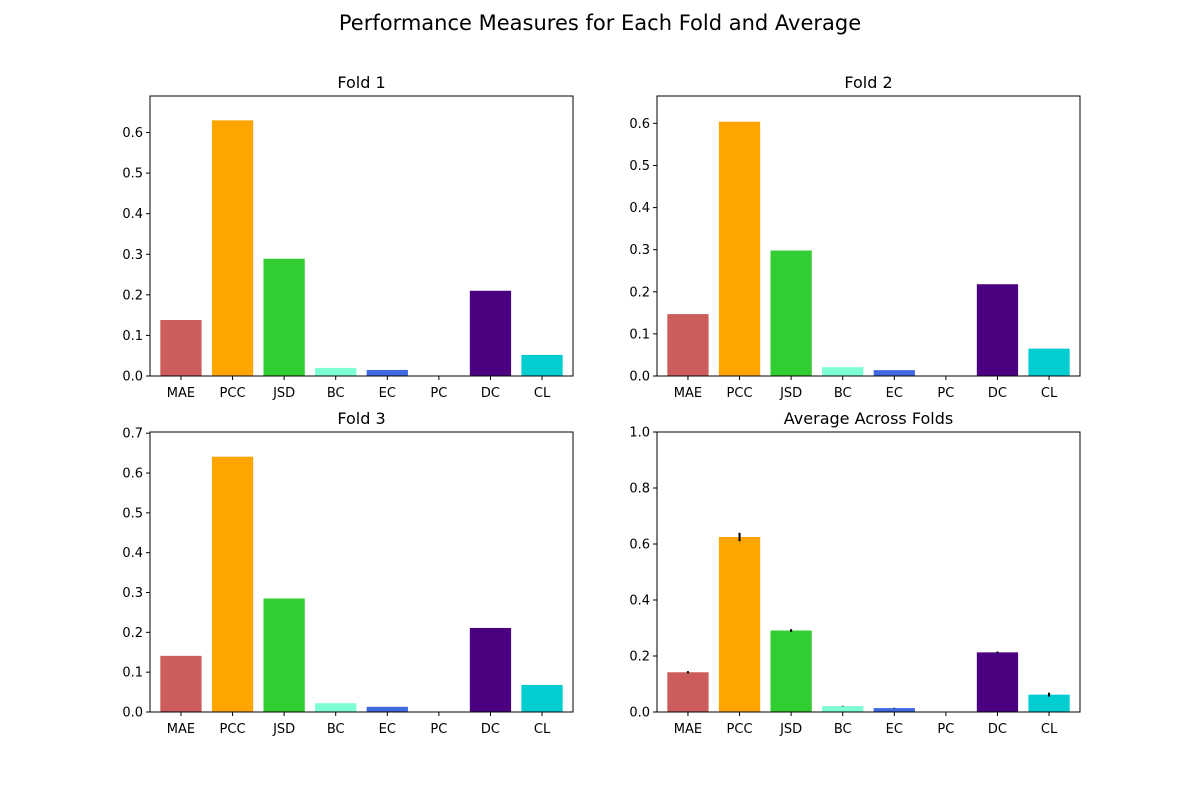  What do you see at coordinates (639, 433) in the screenshot?
I see `y-tick-label: 1.0` at bounding box center [639, 433].